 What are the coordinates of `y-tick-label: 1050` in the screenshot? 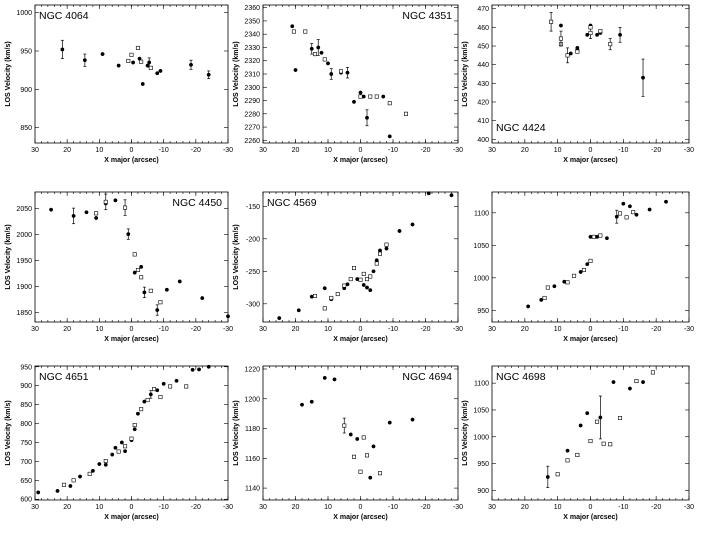 It's located at (481, 246).